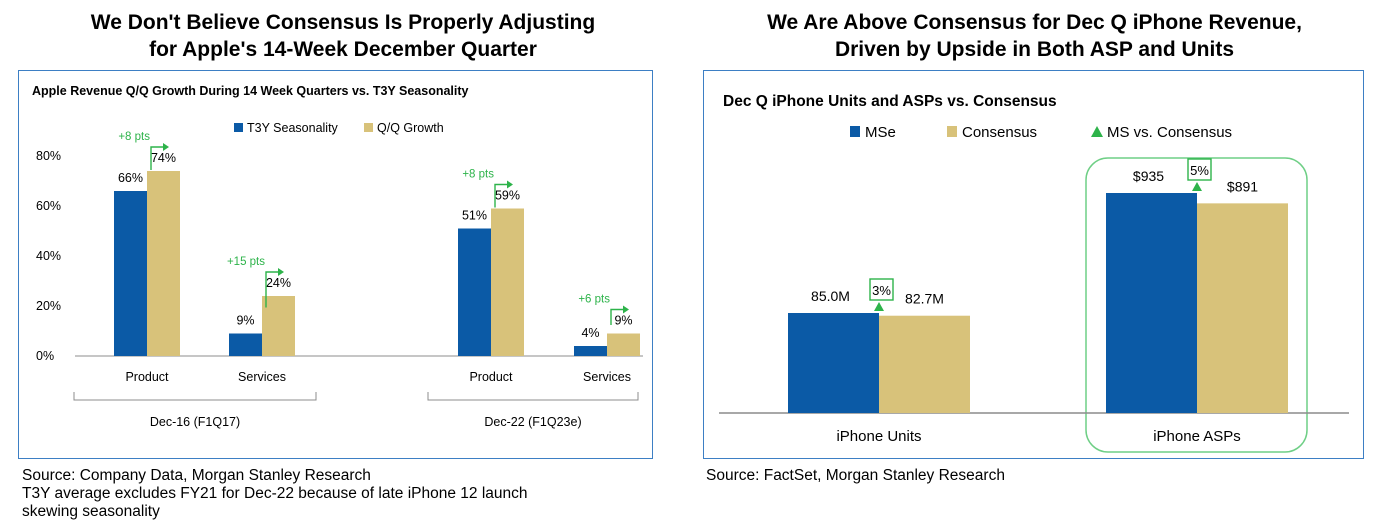  What do you see at coordinates (130, 178) in the screenshot?
I see `bar-value-label: 66%` at bounding box center [130, 178].